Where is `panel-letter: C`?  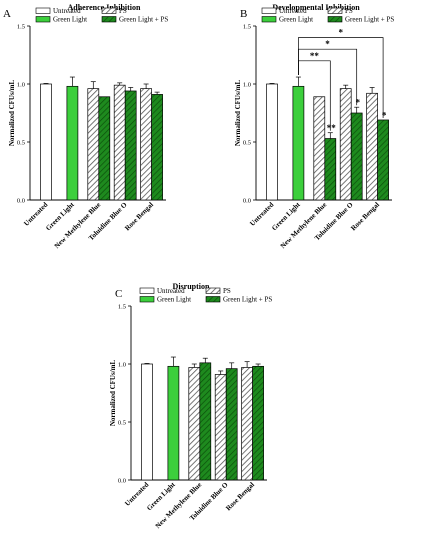
panel-letter: C is located at coordinates (118, 294).